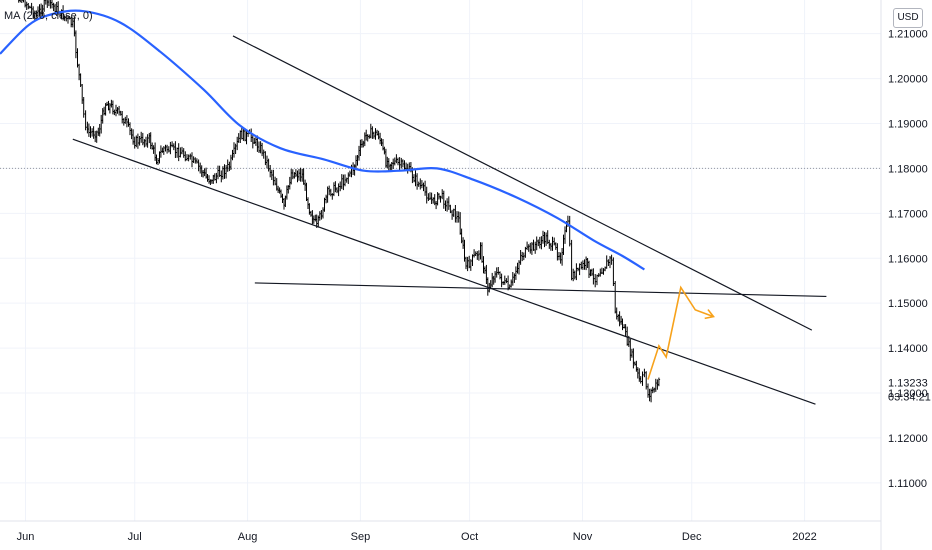 The width and height of the screenshot is (932, 550). I want to click on y-tick-label: 1.14000, so click(908, 349).